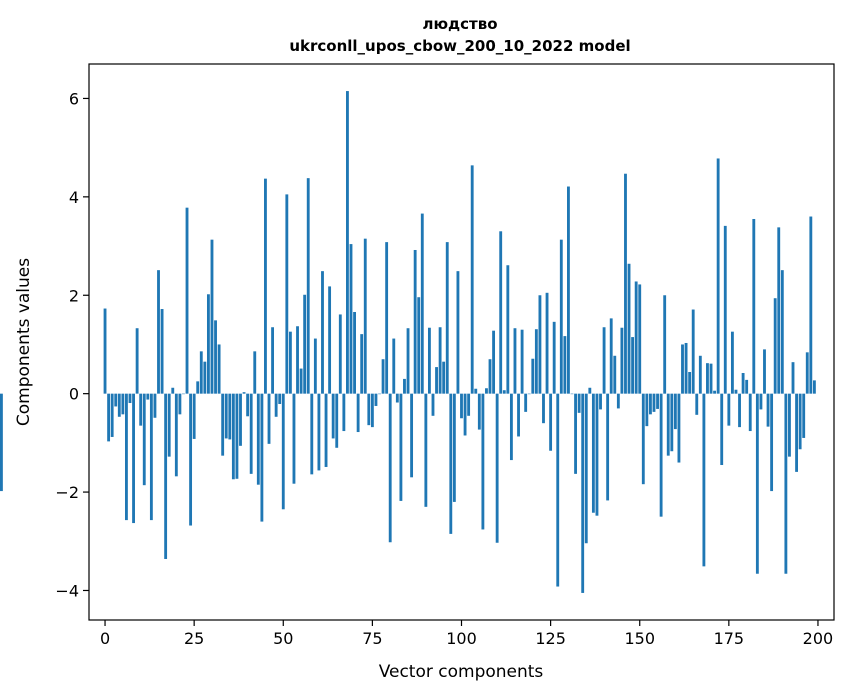 This screenshot has width=847, height=696. Describe the element at coordinates (74, 98) in the screenshot. I see `y-tick-label: 6` at that location.